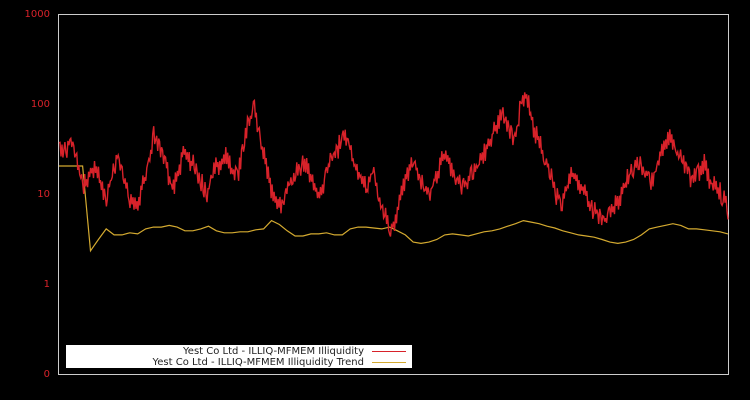 The height and width of the screenshot is (400, 750). What do you see at coordinates (43, 194) in the screenshot?
I see `y-tick-label: 10` at bounding box center [43, 194].